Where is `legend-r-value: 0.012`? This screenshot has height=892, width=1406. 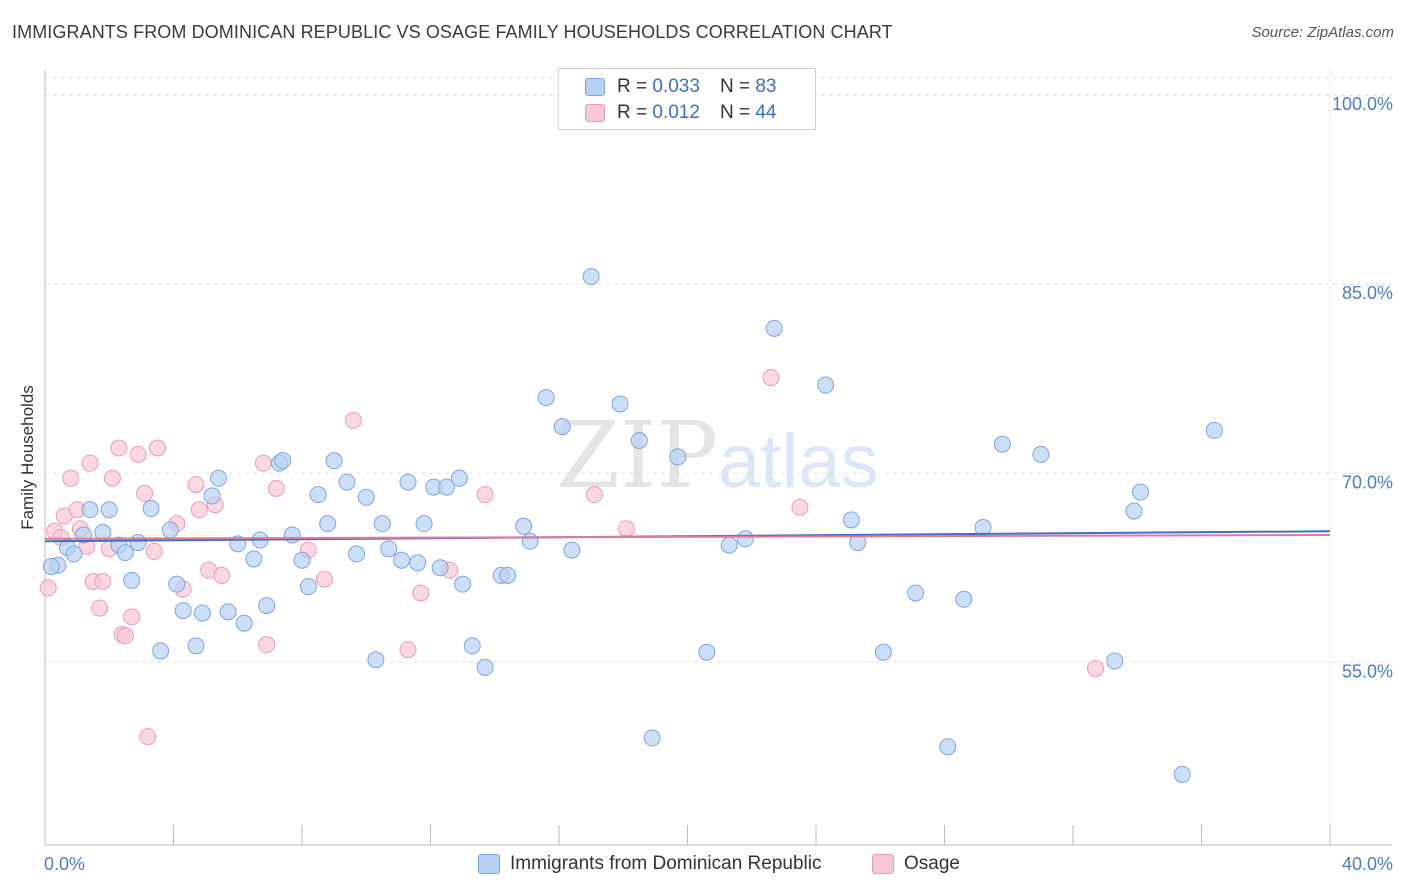 legend-r-value: 0.012 is located at coordinates (676, 112).